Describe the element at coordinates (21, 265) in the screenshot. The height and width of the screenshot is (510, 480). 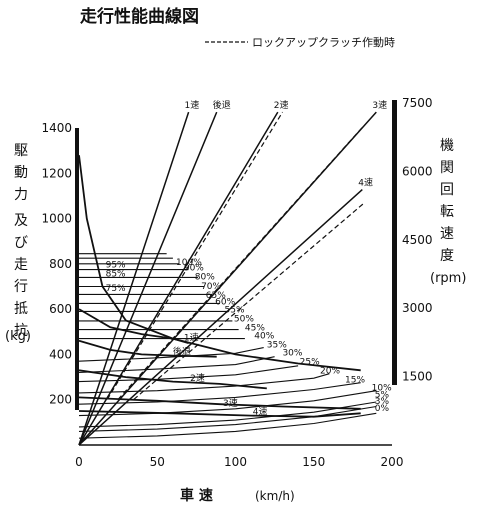
I see `y-axis-label-left-char: 走` at that location.